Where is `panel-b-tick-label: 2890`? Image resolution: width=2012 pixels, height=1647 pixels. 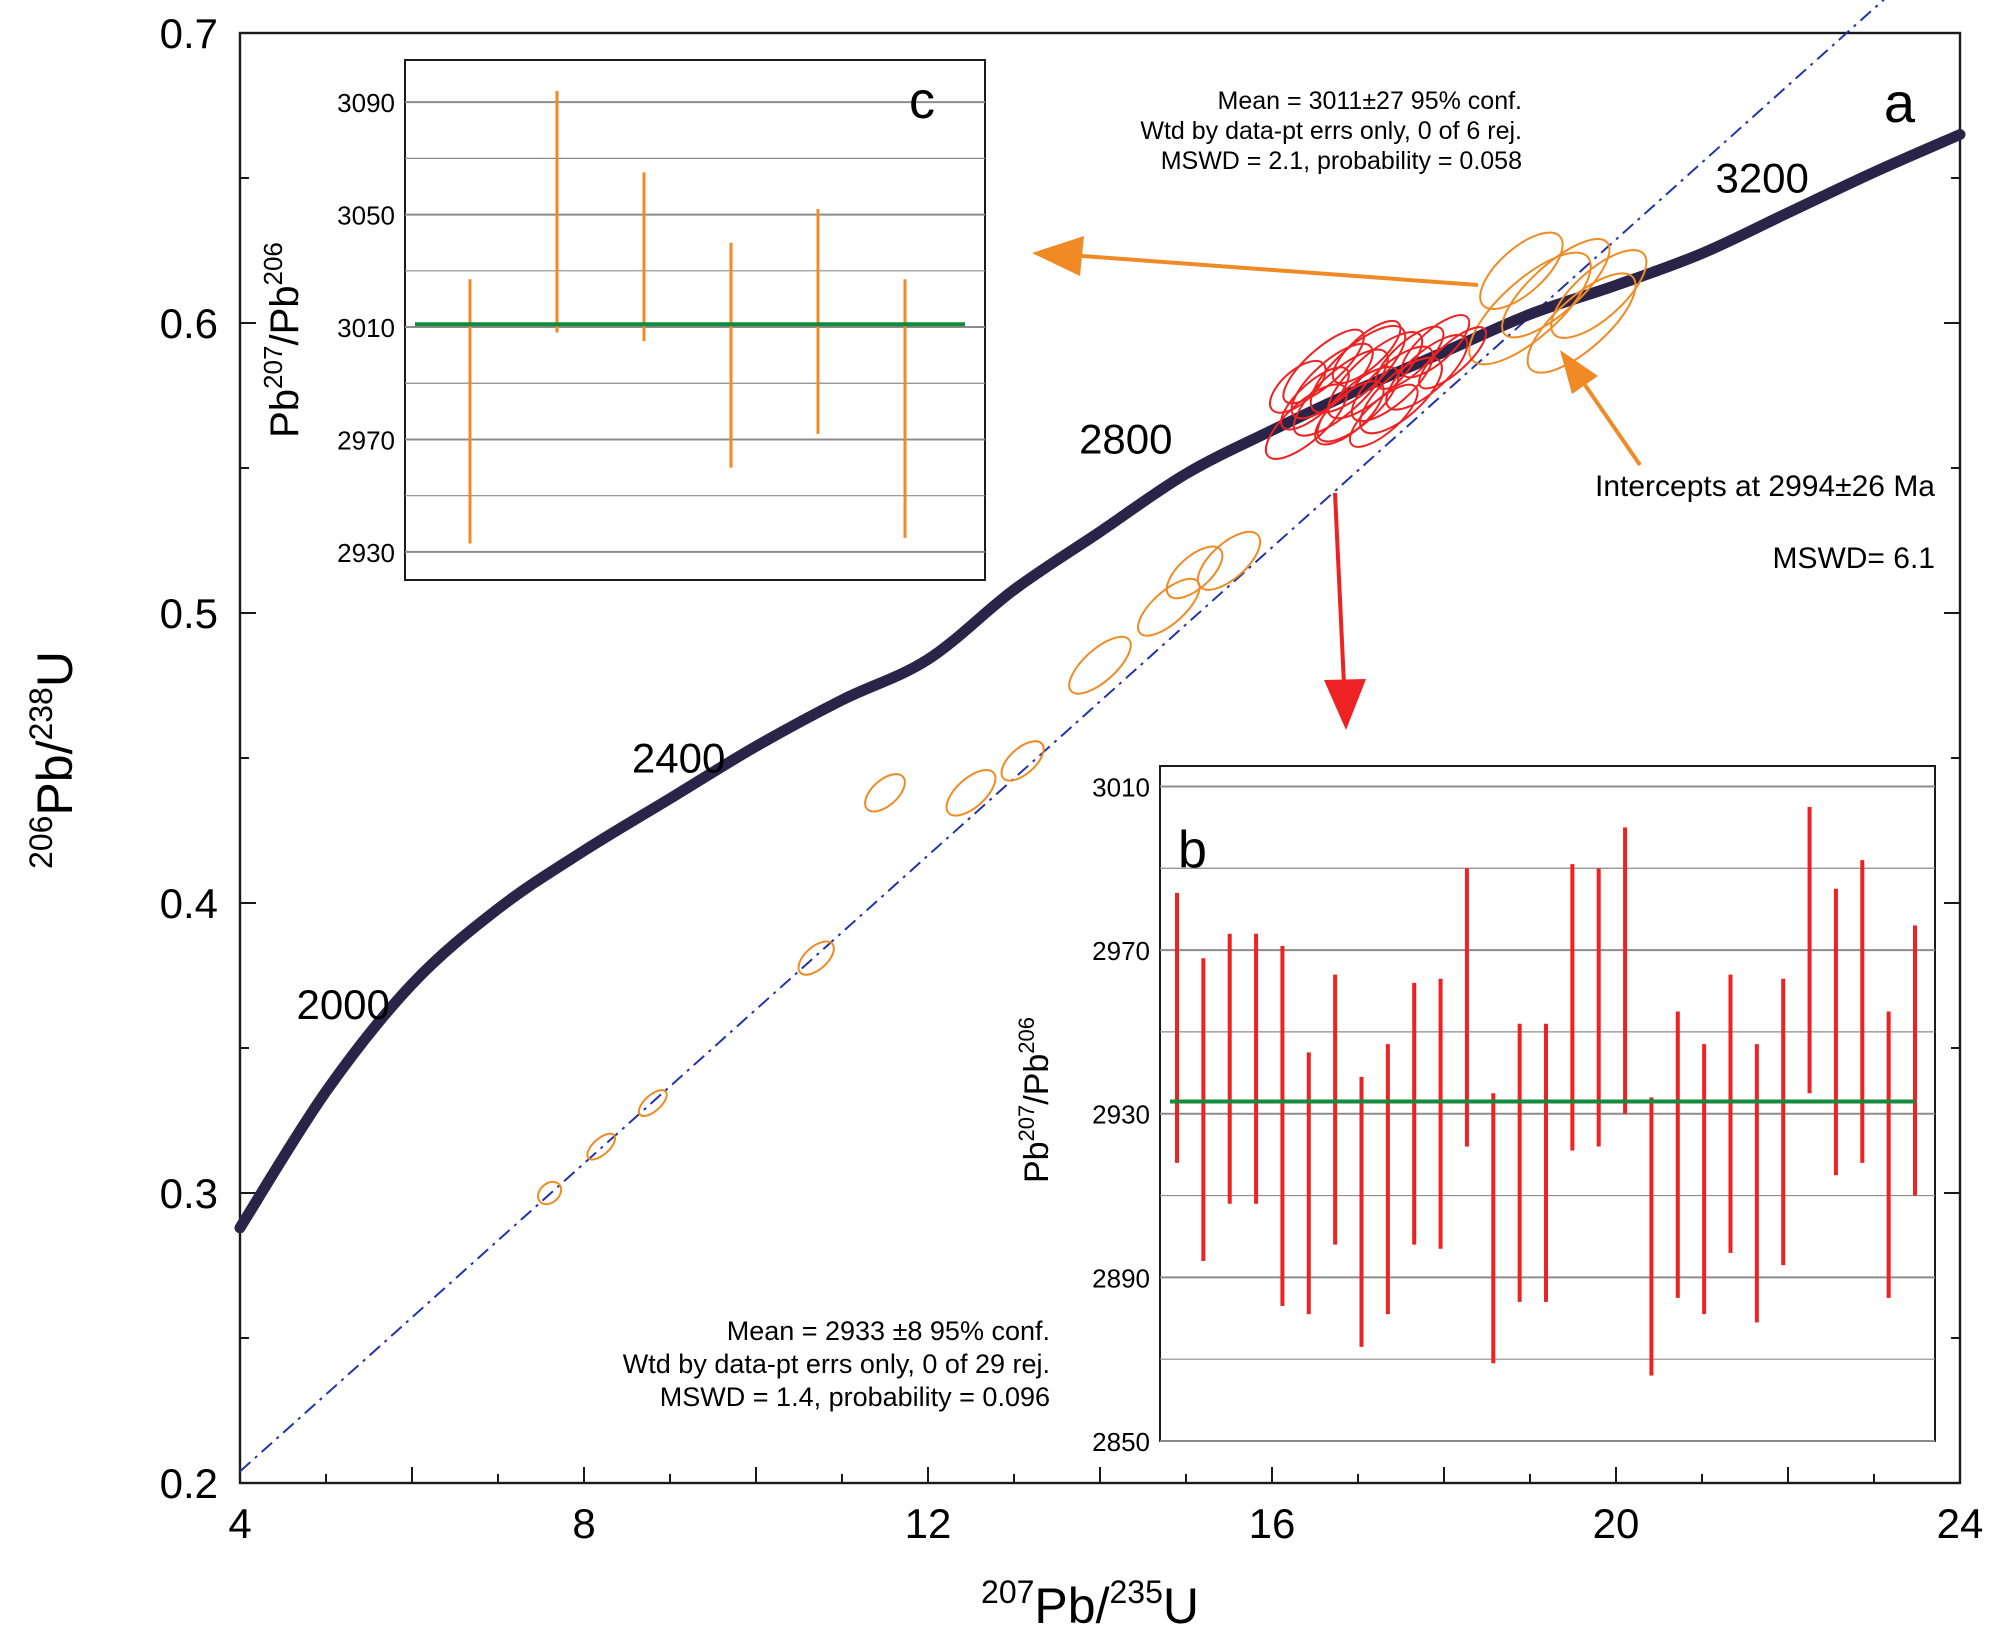
panel-b-tick-label: 2890 is located at coordinates (1121, 1278).